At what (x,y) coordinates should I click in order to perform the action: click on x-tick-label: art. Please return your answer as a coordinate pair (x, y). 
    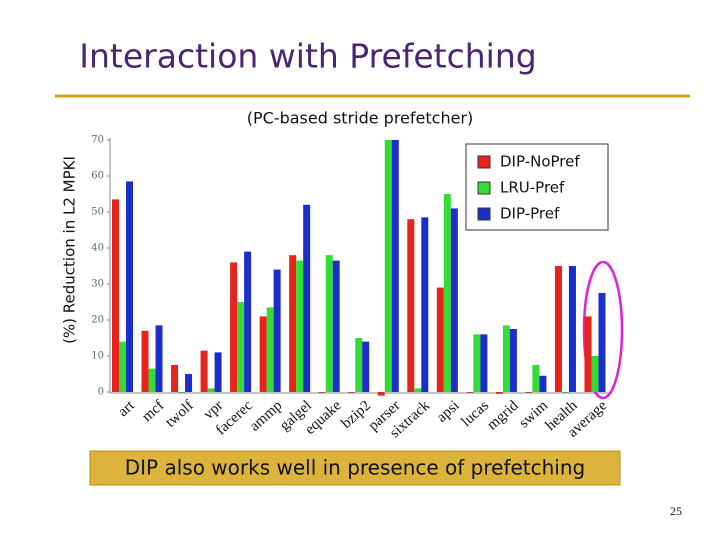
    Looking at the image, I should click on (126, 408).